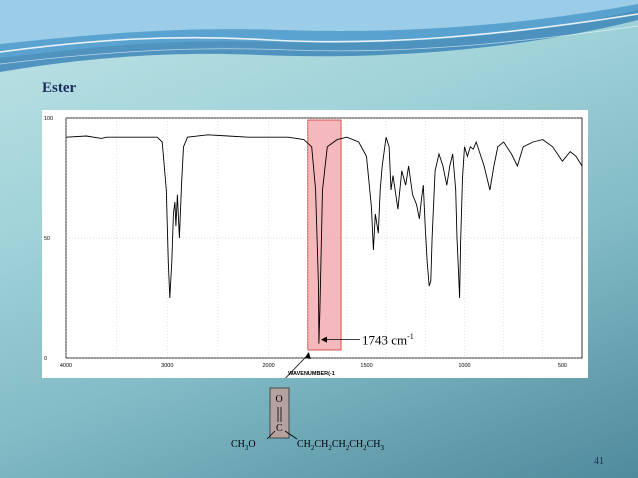  I want to click on alkyl-chain: CH2CH2CH2CH2CH3, so click(341, 445).